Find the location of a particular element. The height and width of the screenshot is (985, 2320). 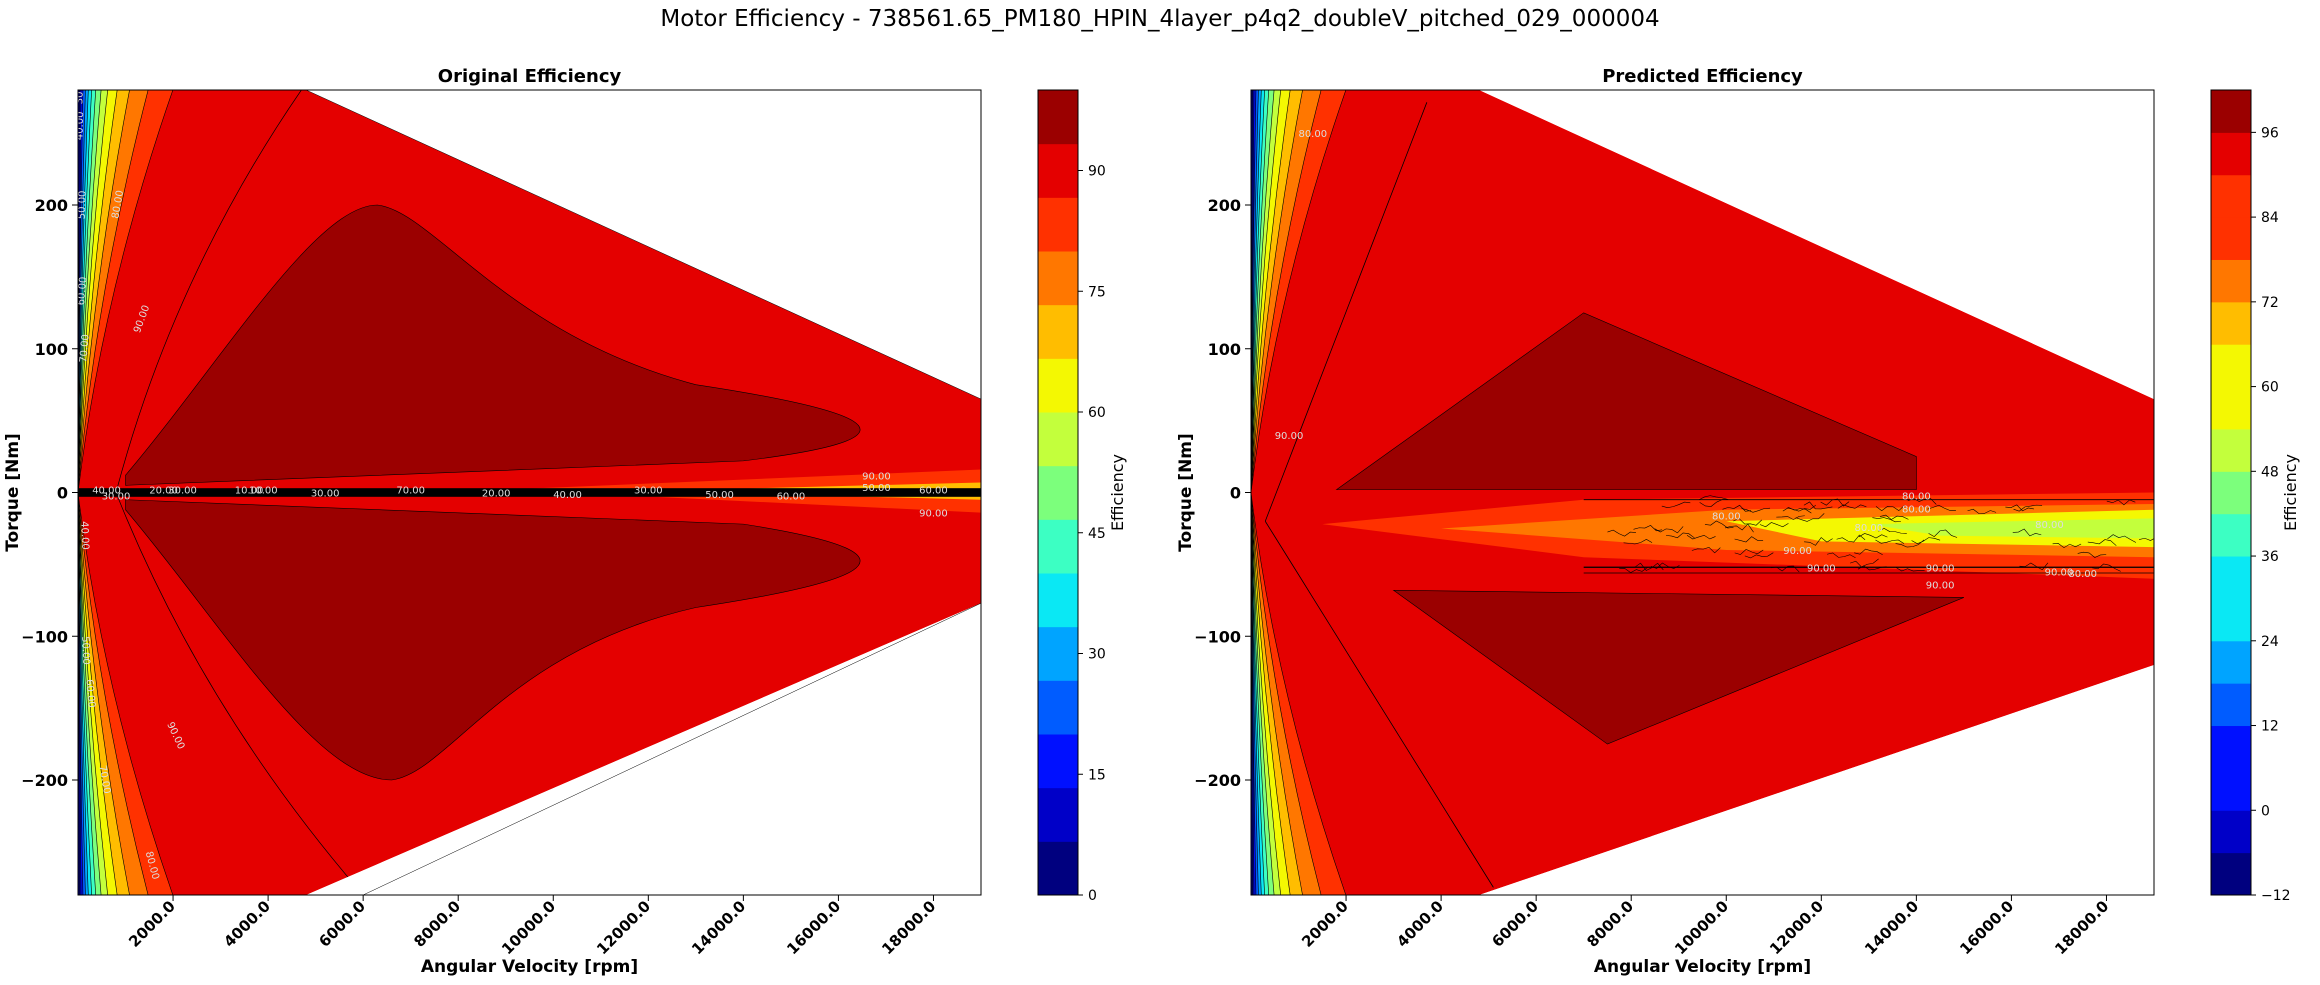

contour-label-8: 90.00 is located at coordinates (1821, 568).